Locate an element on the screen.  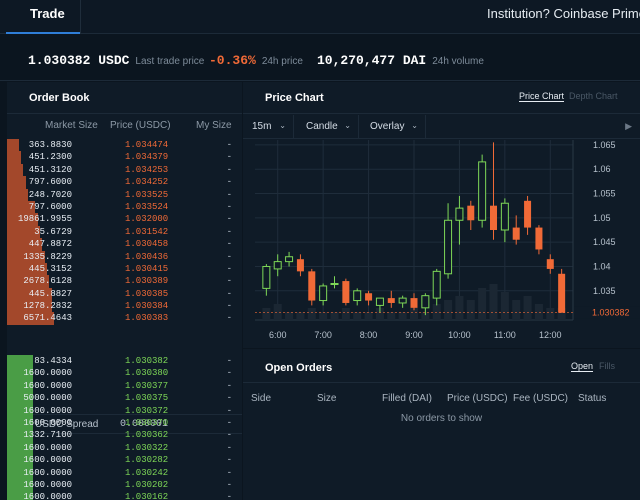
price-cell: 1.030362 is located at coordinates (147, 435).